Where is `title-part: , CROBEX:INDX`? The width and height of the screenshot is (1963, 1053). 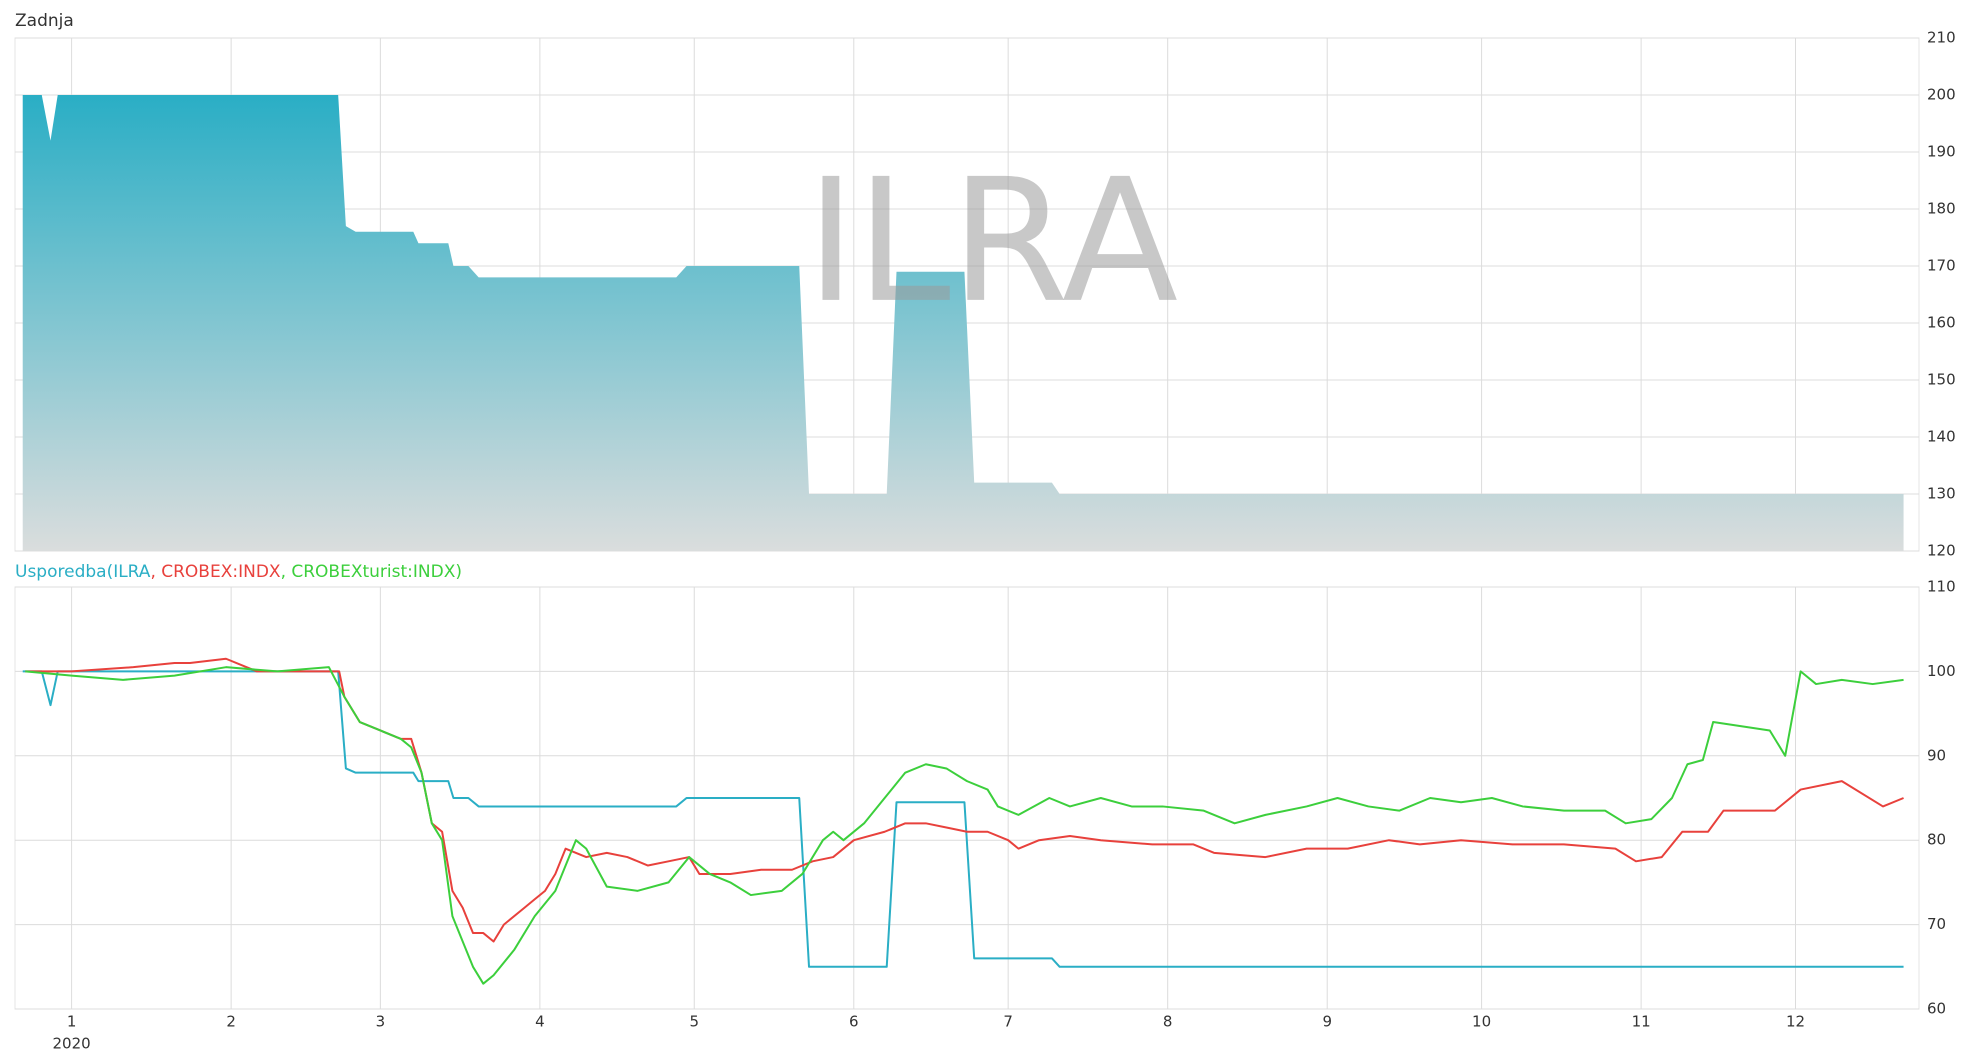
title-part: , CROBEX:INDX is located at coordinates (215, 572).